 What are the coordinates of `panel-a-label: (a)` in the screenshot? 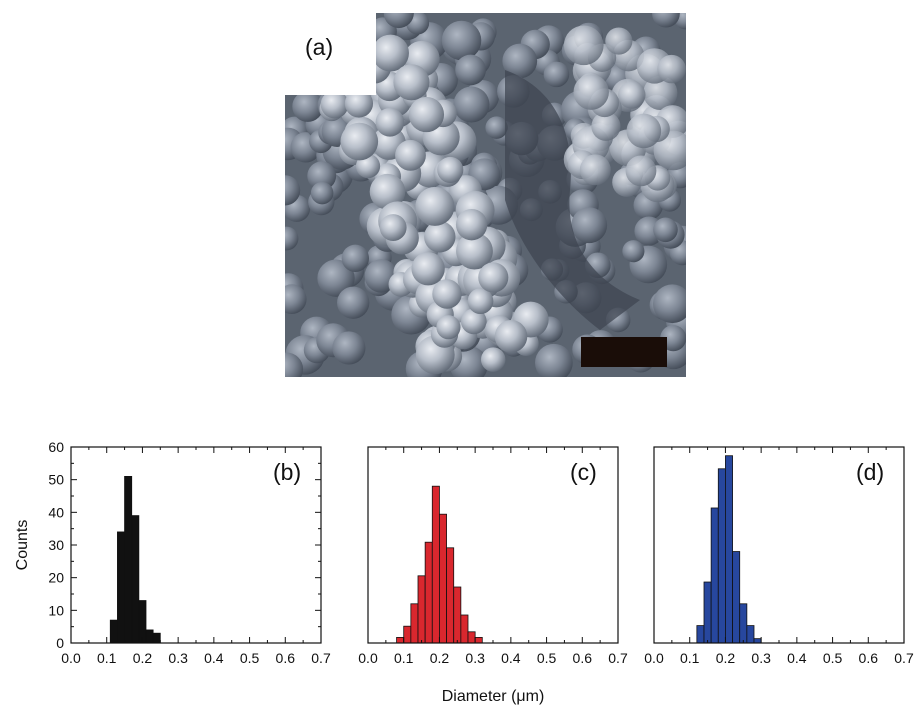 It's located at (319, 47).